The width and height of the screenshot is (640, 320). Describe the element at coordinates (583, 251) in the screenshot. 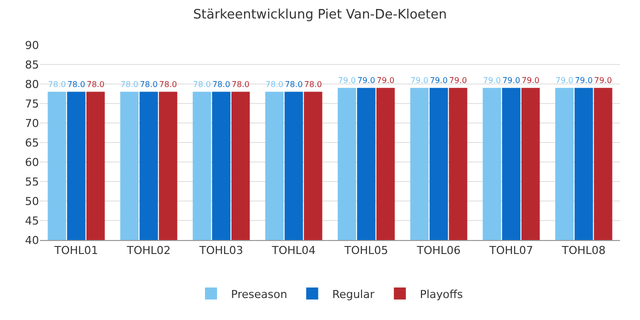

I see `x-tick-label: TOHL08` at that location.